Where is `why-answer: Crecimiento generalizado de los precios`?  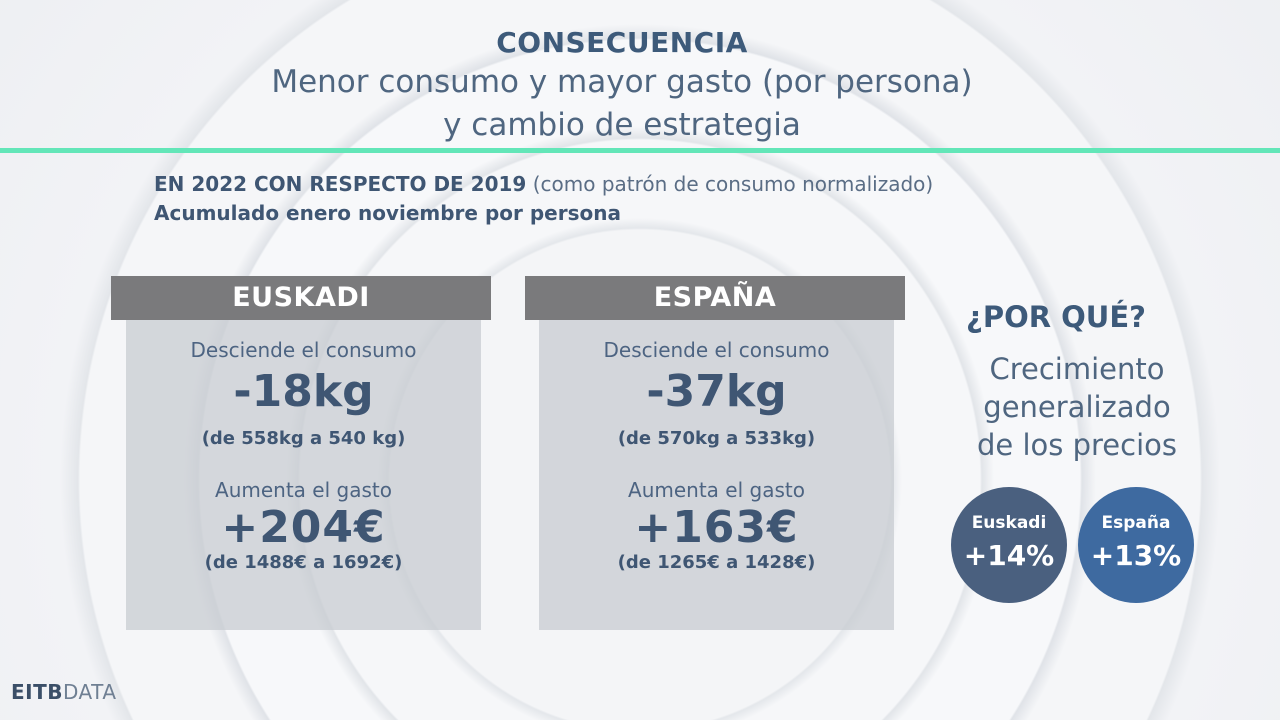 why-answer: Crecimiento generalizado de los precios is located at coordinates (1077, 407).